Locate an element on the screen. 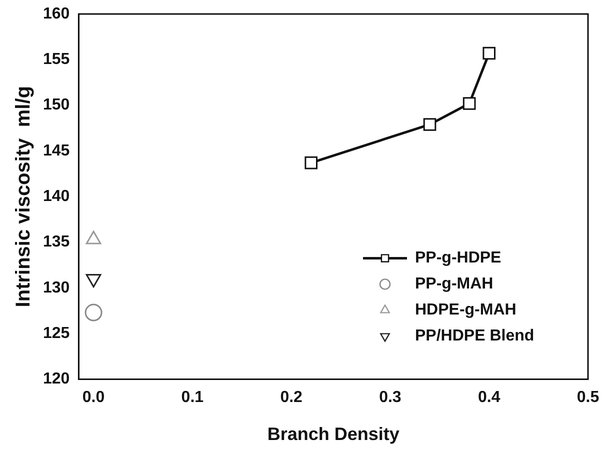 Image resolution: width=610 pixels, height=454 pixels. x-tick-label: 0.4 is located at coordinates (489, 397).